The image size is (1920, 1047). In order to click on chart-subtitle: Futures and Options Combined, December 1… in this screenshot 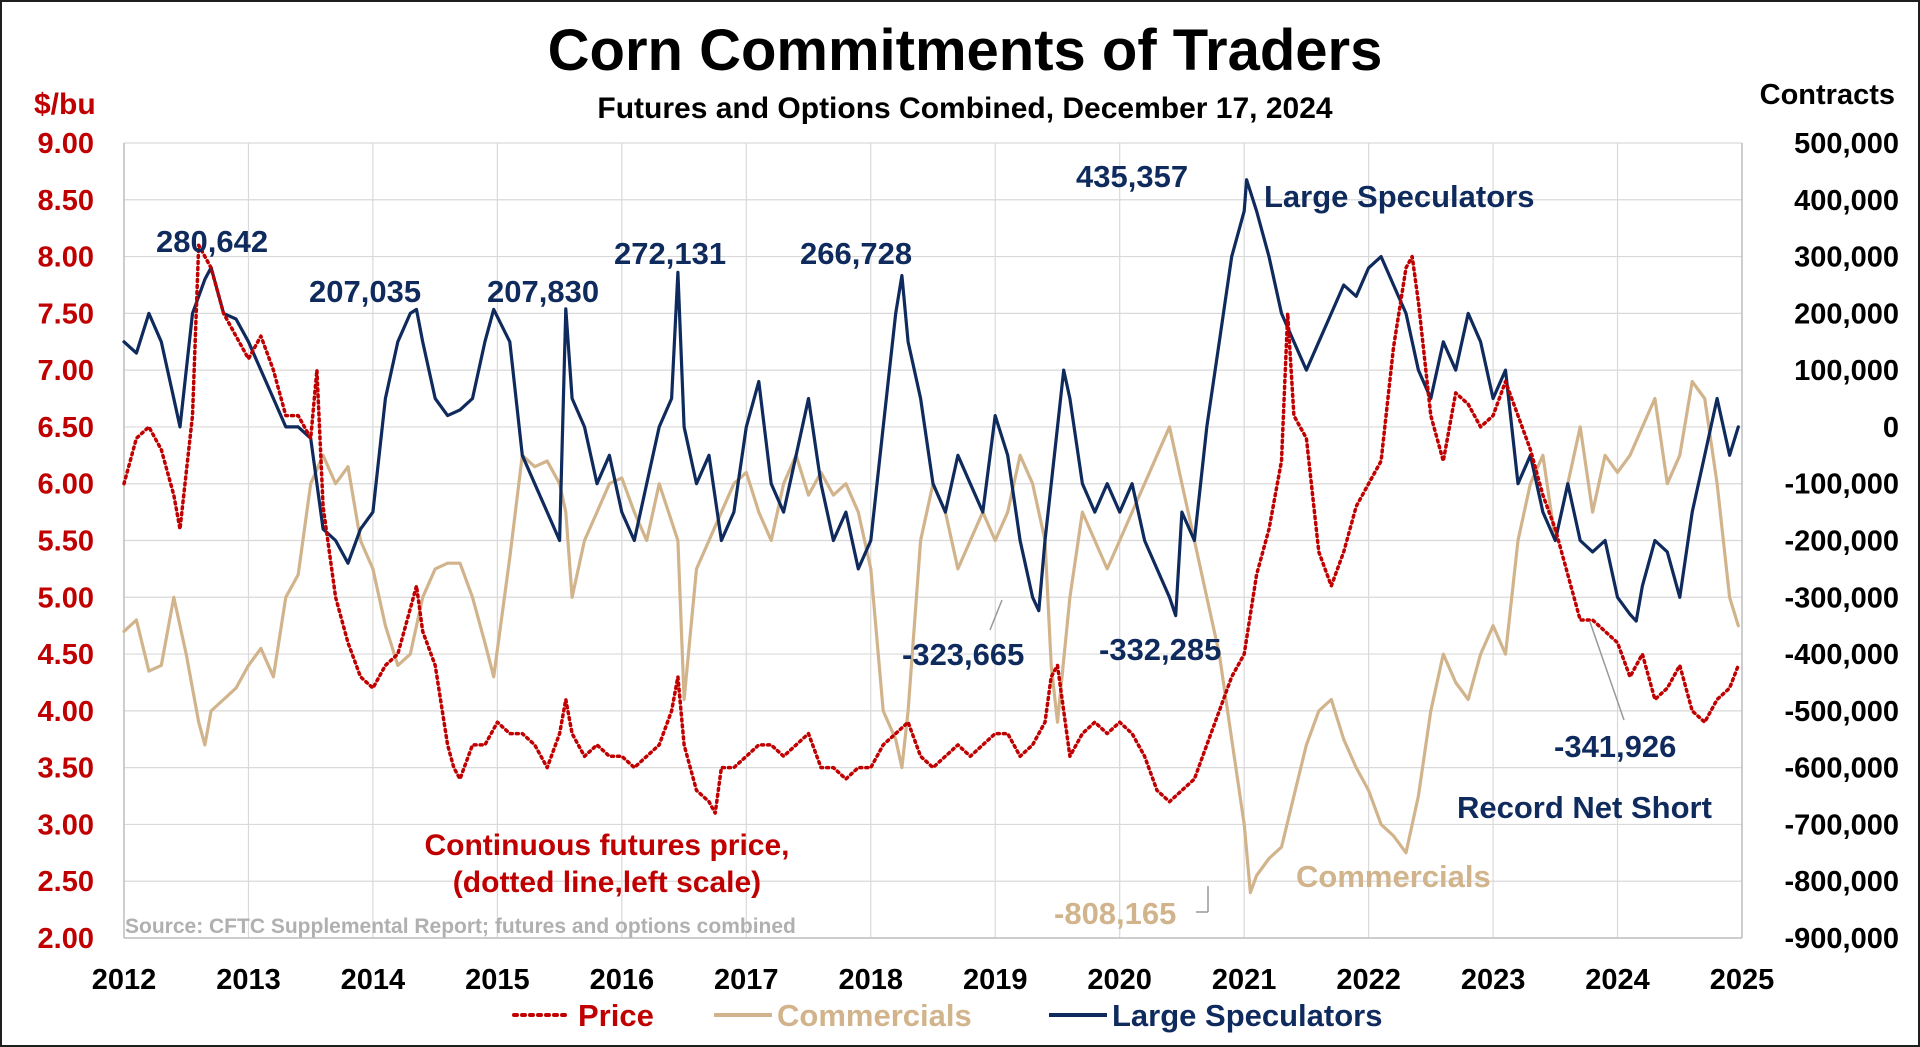, I will do `click(965, 108)`.